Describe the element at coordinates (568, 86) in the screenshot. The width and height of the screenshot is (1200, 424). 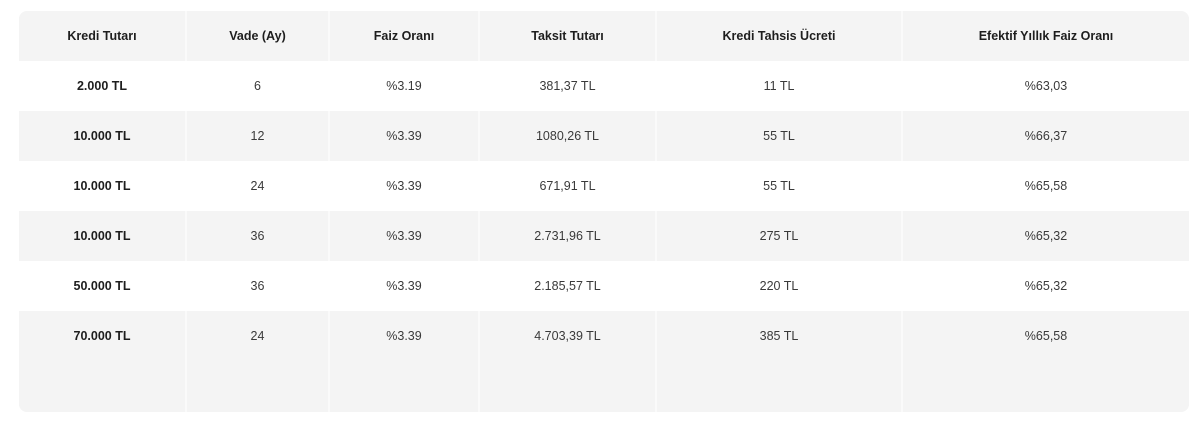
I see `cell-installment: 381,37 TL` at that location.